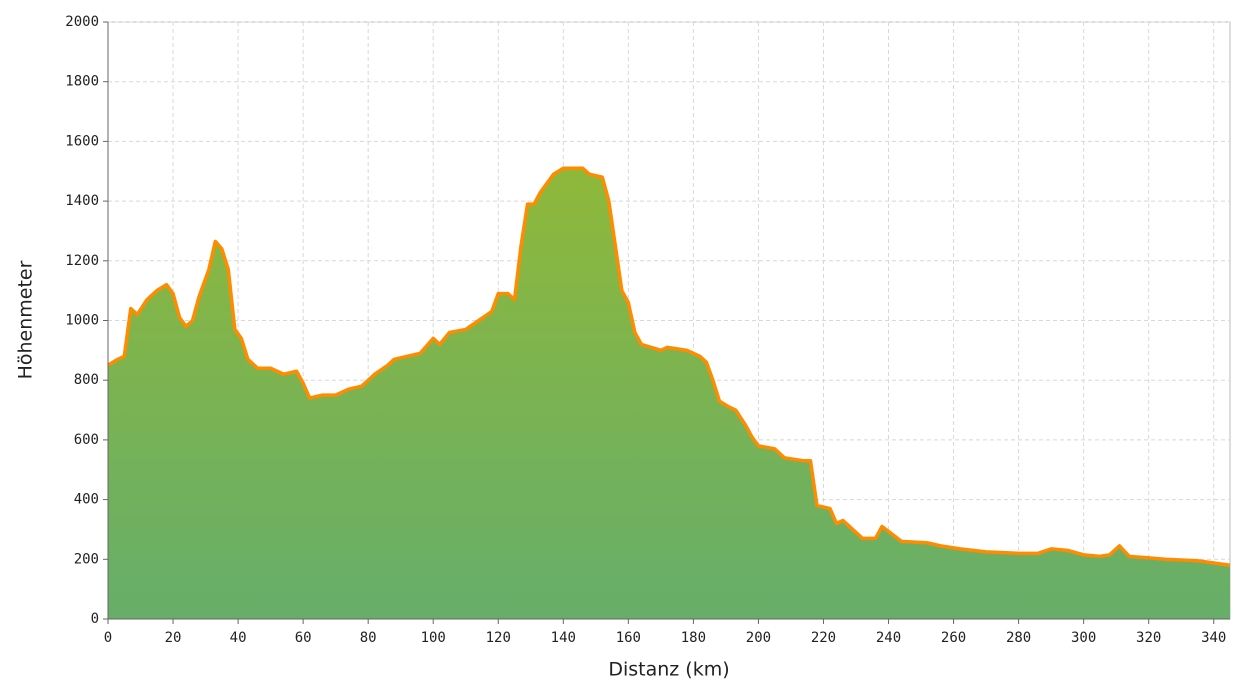 Image resolution: width=1241 pixels, height=684 pixels. What do you see at coordinates (1213, 638) in the screenshot?
I see `x-tick-label: 340` at bounding box center [1213, 638].